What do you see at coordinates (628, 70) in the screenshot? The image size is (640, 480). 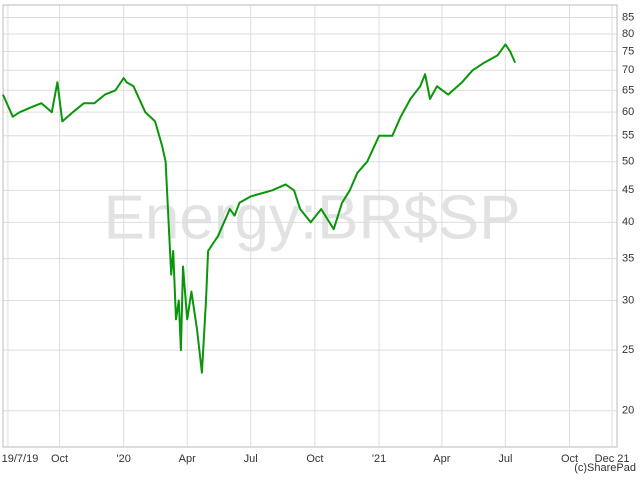 I see `y-tick-label: 70` at bounding box center [628, 70].